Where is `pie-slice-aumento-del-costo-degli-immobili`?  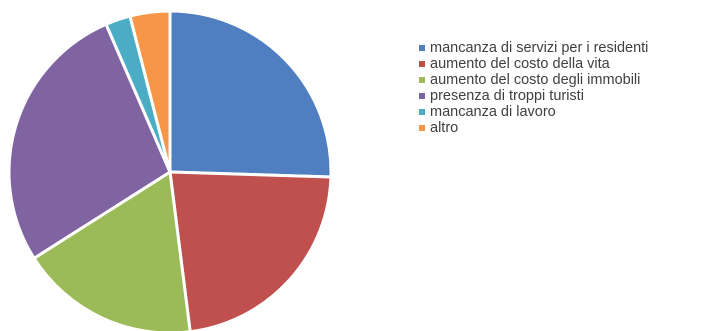
pie-slice-aumento-del-costo-degli-immobili is located at coordinates (112, 250).